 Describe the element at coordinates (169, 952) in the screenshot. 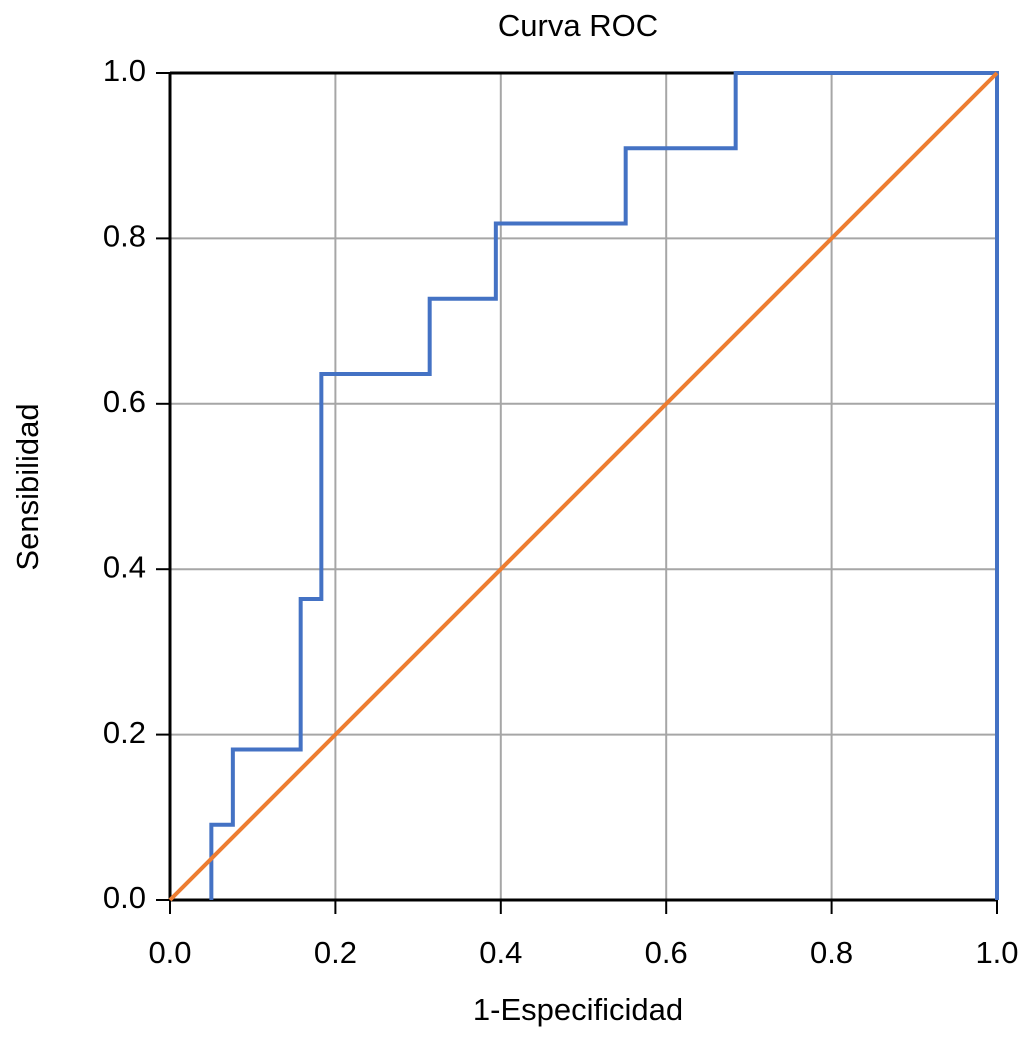

I see `x-tick-label: 0.0` at that location.